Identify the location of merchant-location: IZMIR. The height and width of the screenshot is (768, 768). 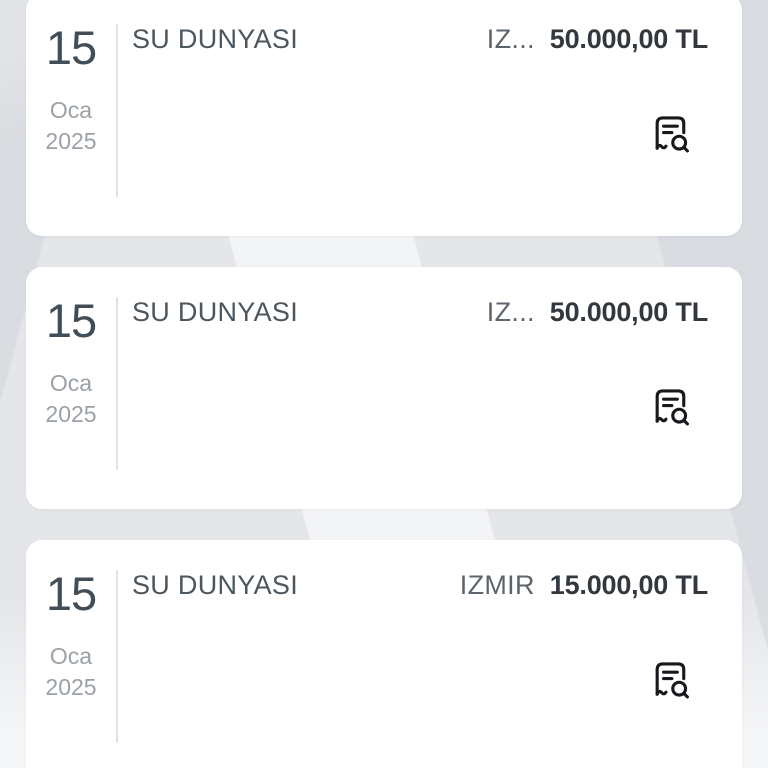
(497, 585).